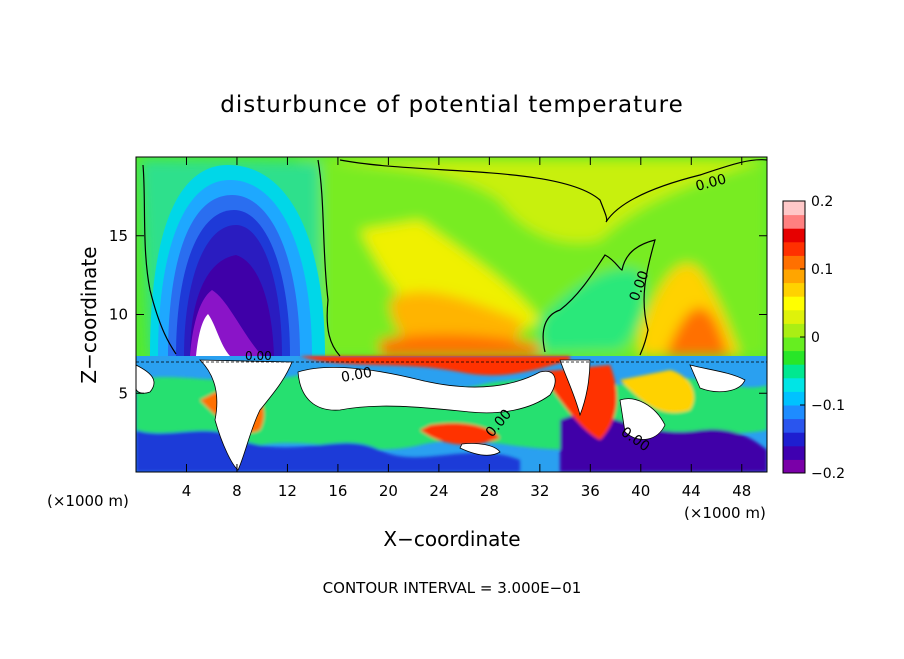  I want to click on x-unit-right: (×1000 m), so click(725, 513).